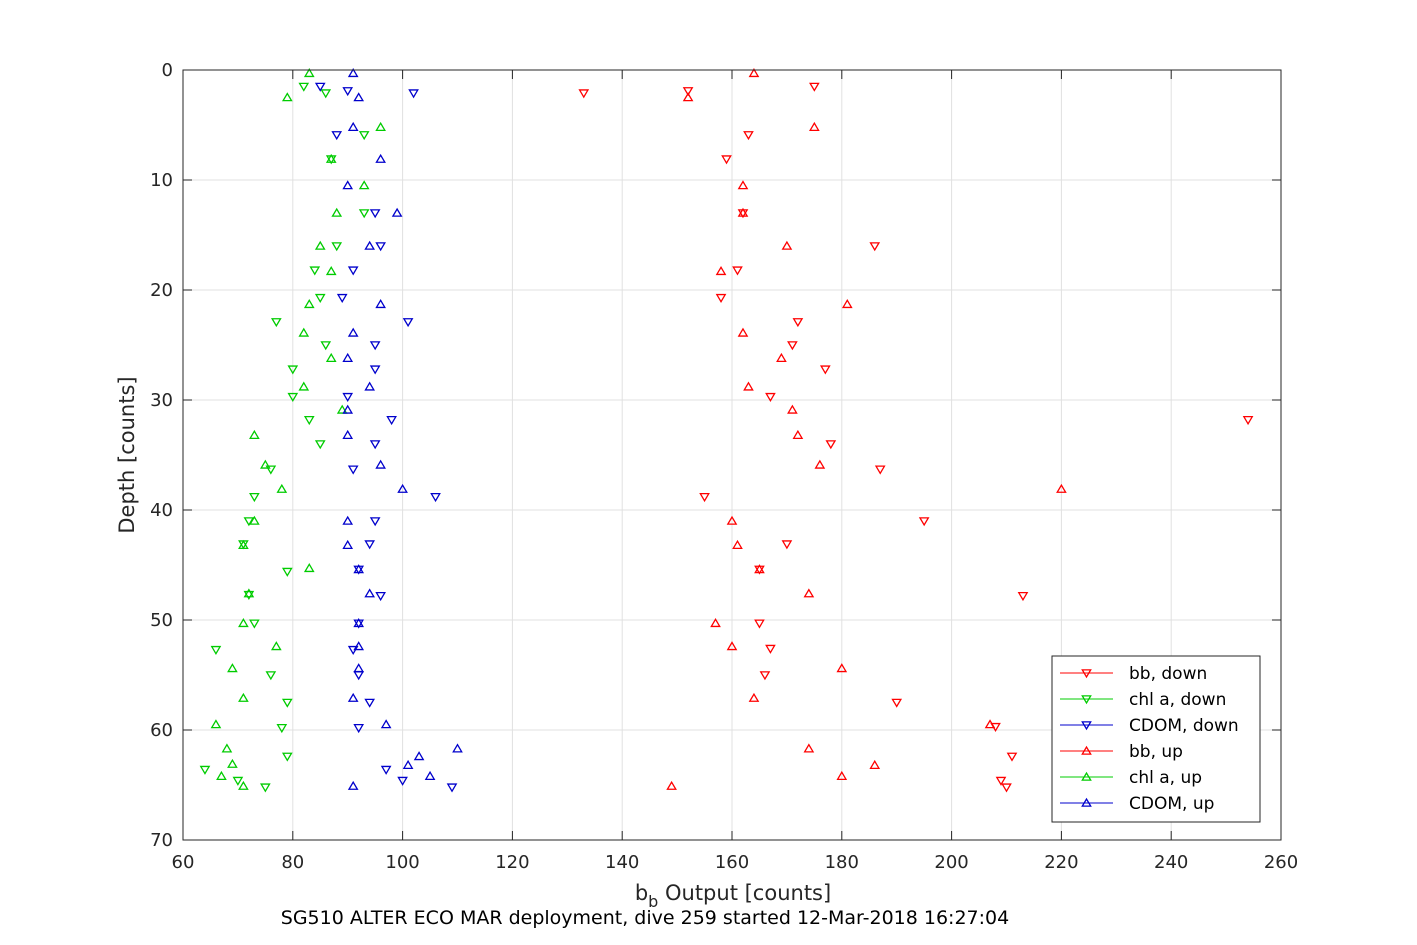  Describe the element at coordinates (1131, 778) in the screenshot. I see `legend-item: chl a, up` at that location.